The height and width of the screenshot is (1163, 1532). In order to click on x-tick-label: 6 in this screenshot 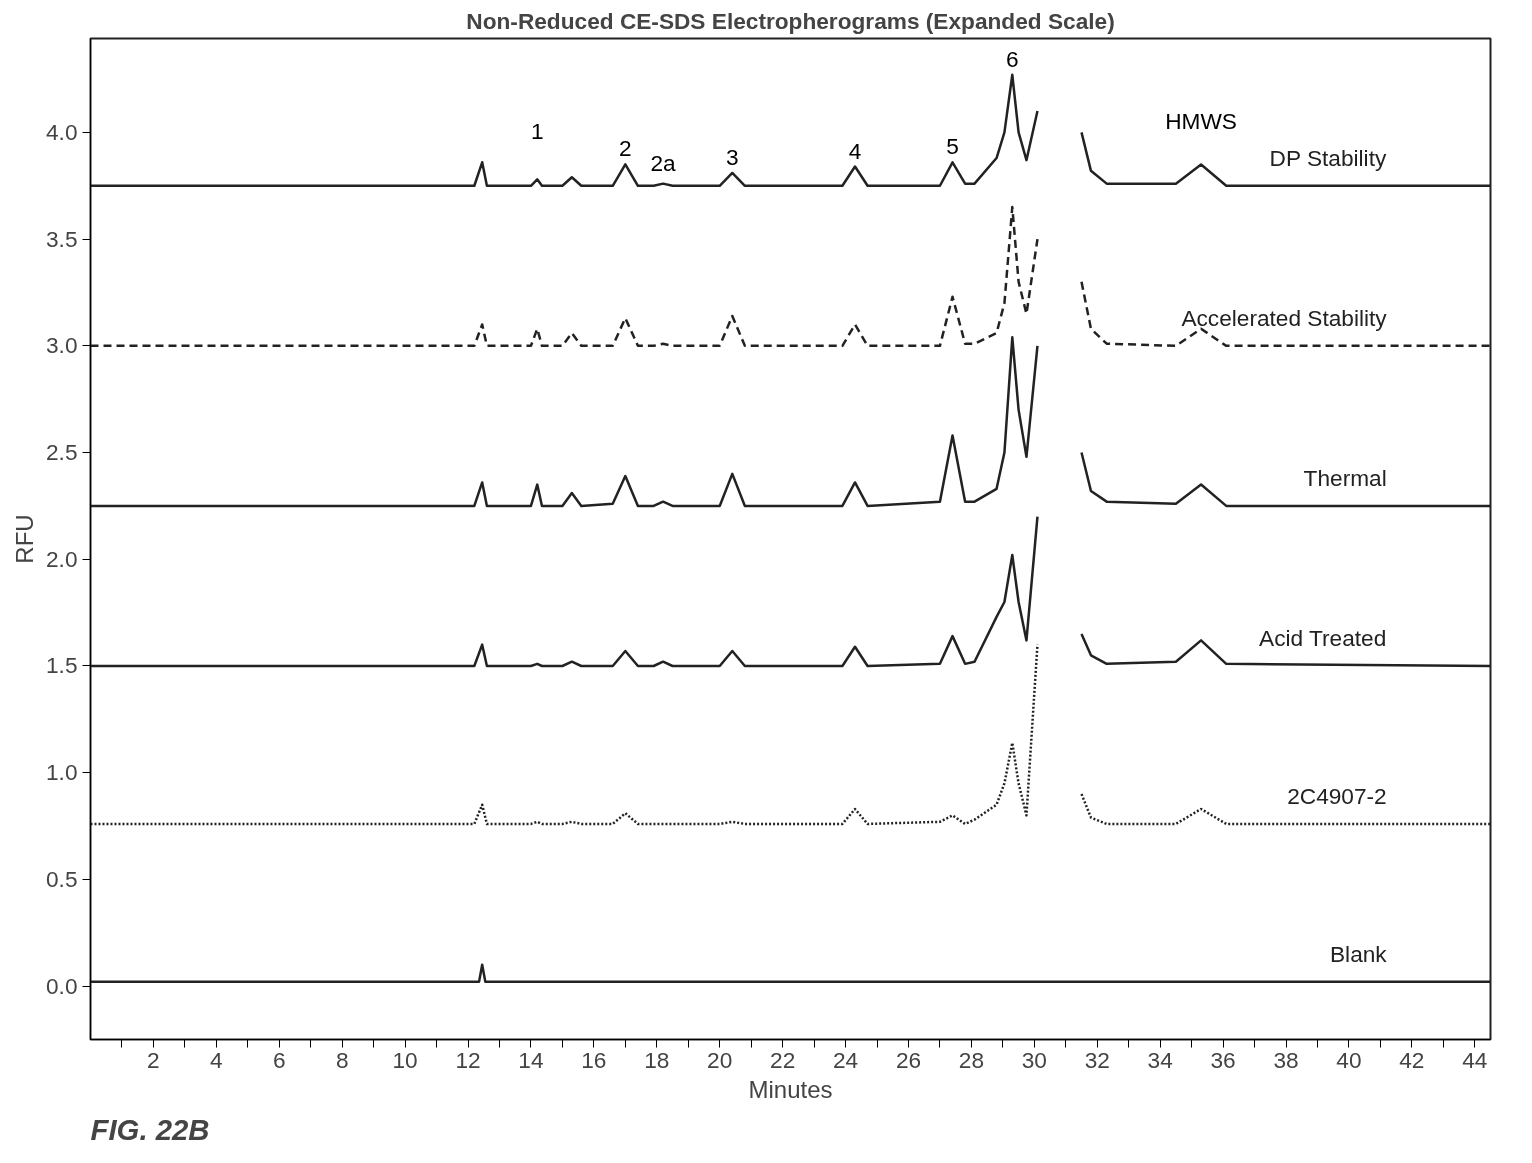, I will do `click(279, 1059)`.